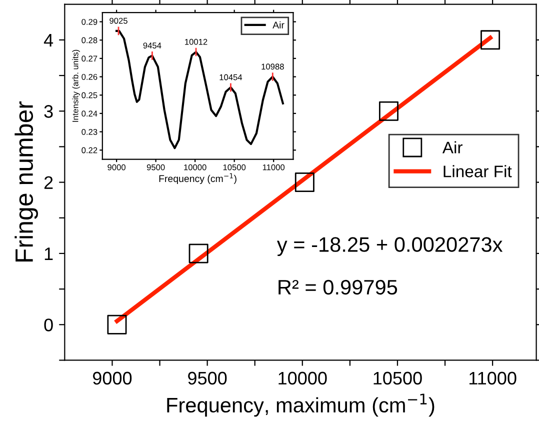  I want to click on y-tick-label: 4, so click(49, 40).